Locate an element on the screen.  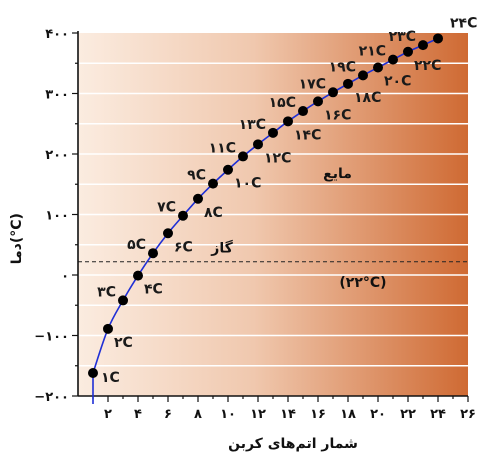
point-label: ۹C is located at coordinates (196, 176).